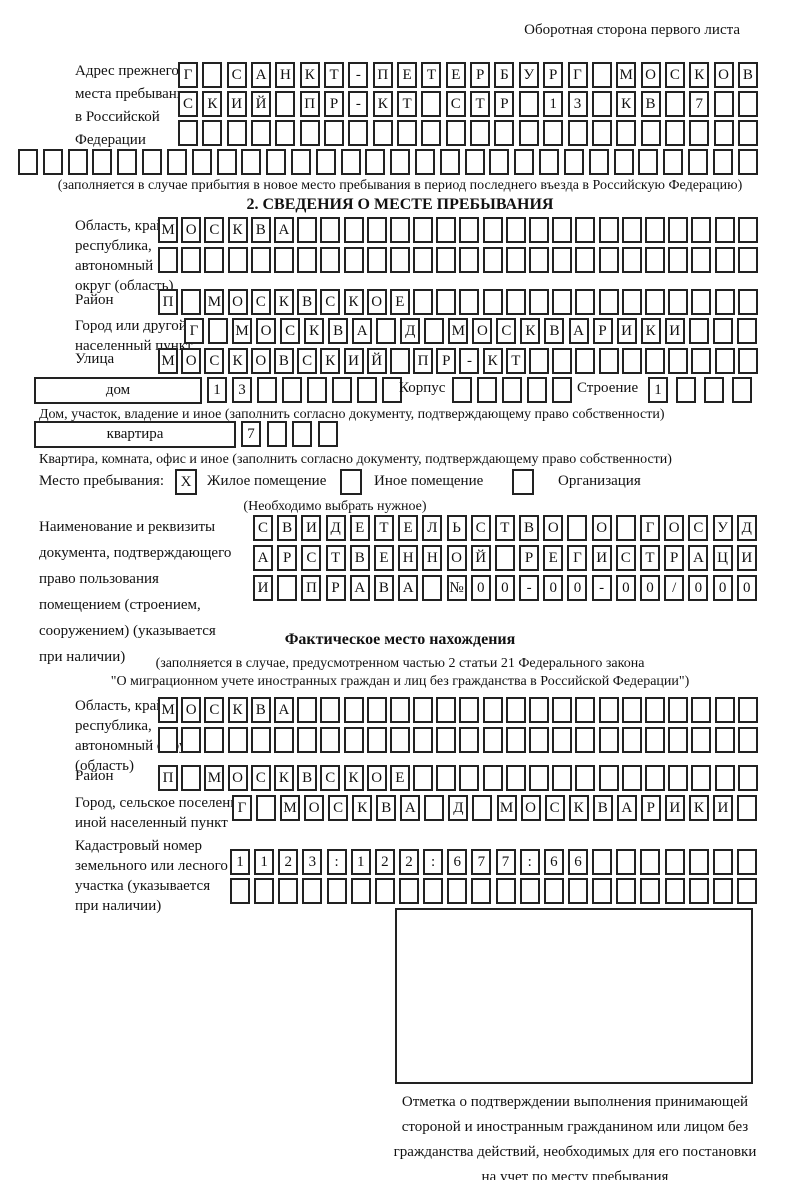 Image resolution: width=800 pixels, height=1180 pixels. What do you see at coordinates (133, 94) in the screenshot?
I see `label-line: места пребывания` at bounding box center [133, 94].